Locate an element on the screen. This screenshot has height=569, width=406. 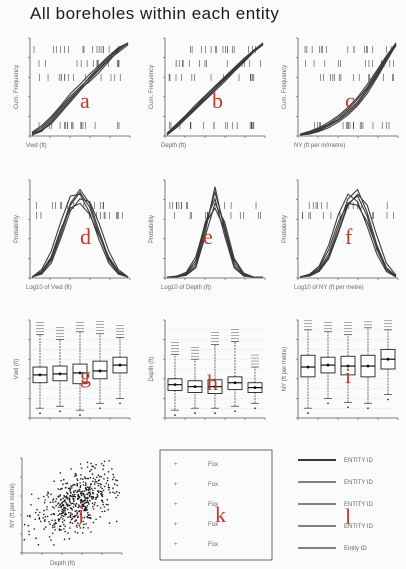
ylabel-i: NY (ft per metre) is located at coordinates (285, 369).